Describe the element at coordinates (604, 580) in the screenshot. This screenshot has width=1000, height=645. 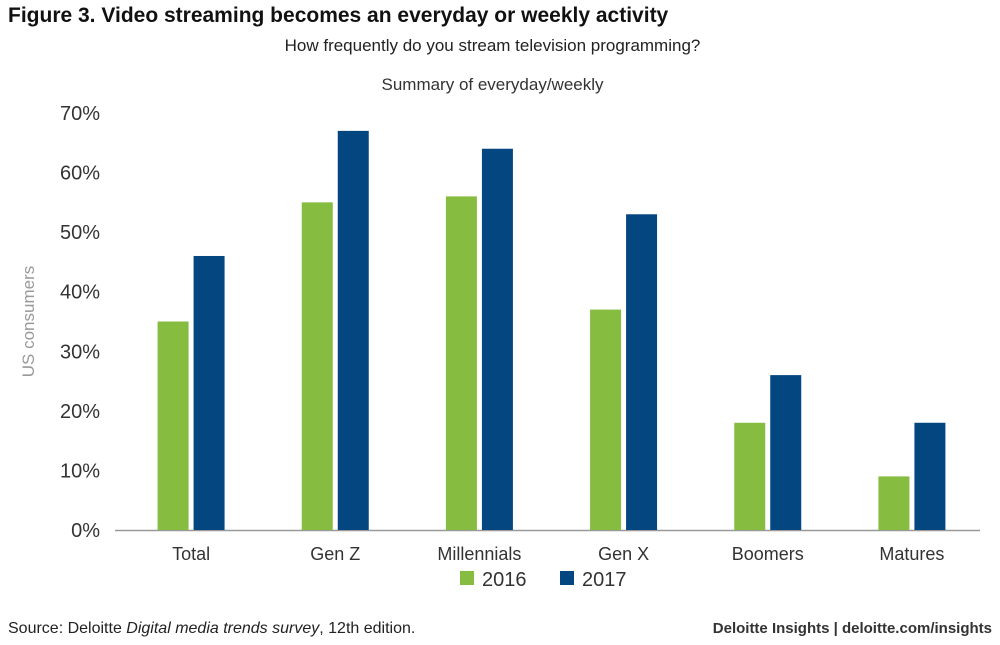
I see `legend-label-2017: 2017` at that location.